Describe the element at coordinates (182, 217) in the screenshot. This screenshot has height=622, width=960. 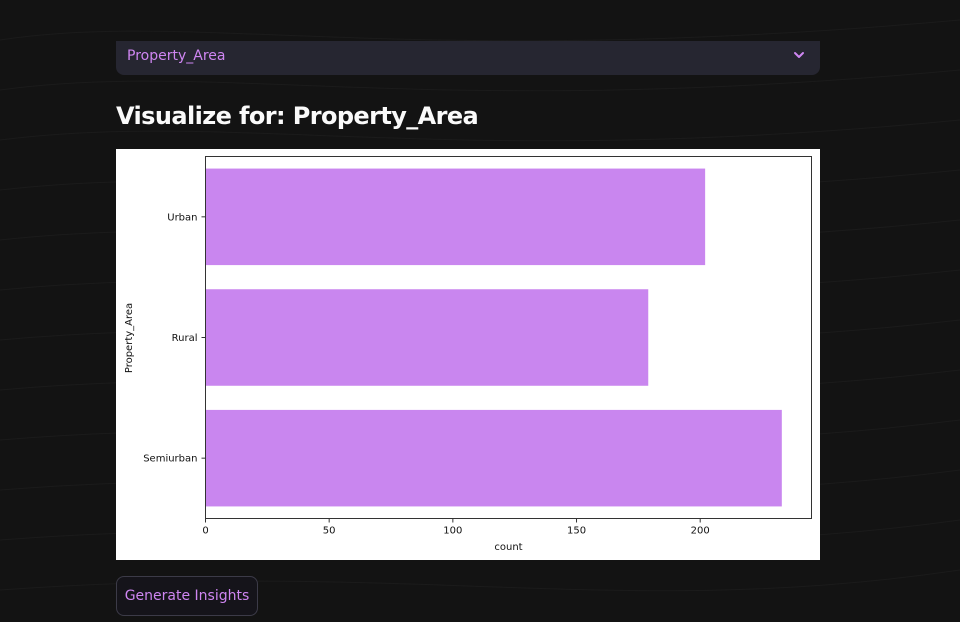
I see `y-tick-label: Urban` at that location.